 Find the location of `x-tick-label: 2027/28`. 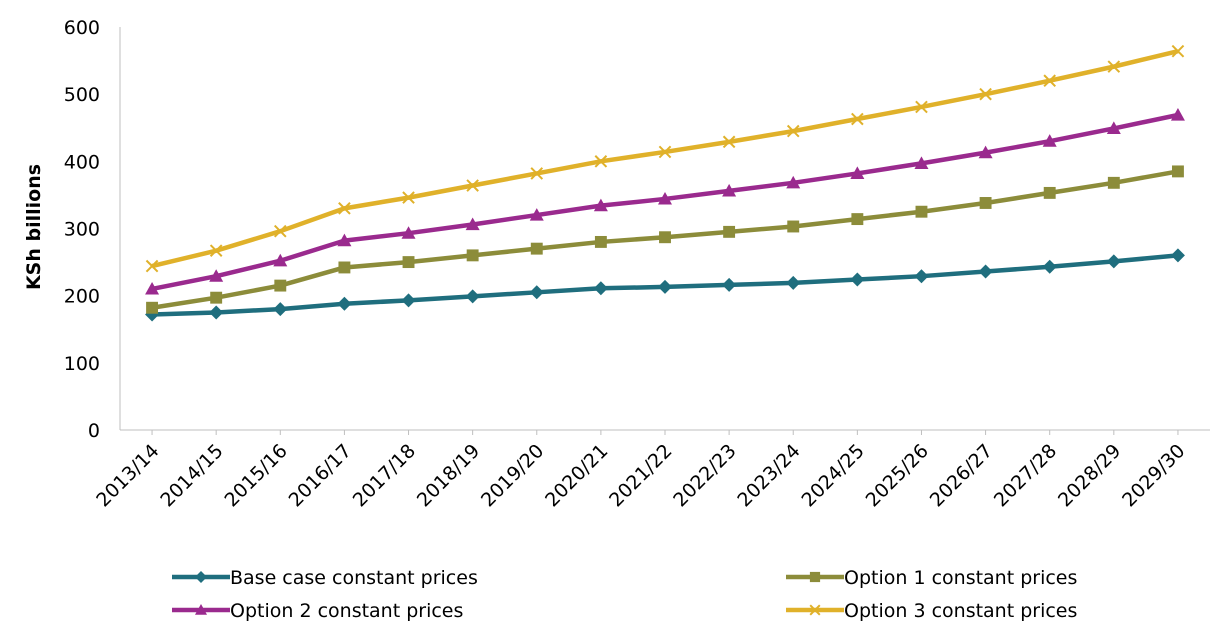

x-tick-label: 2027/28 is located at coordinates (1025, 475).